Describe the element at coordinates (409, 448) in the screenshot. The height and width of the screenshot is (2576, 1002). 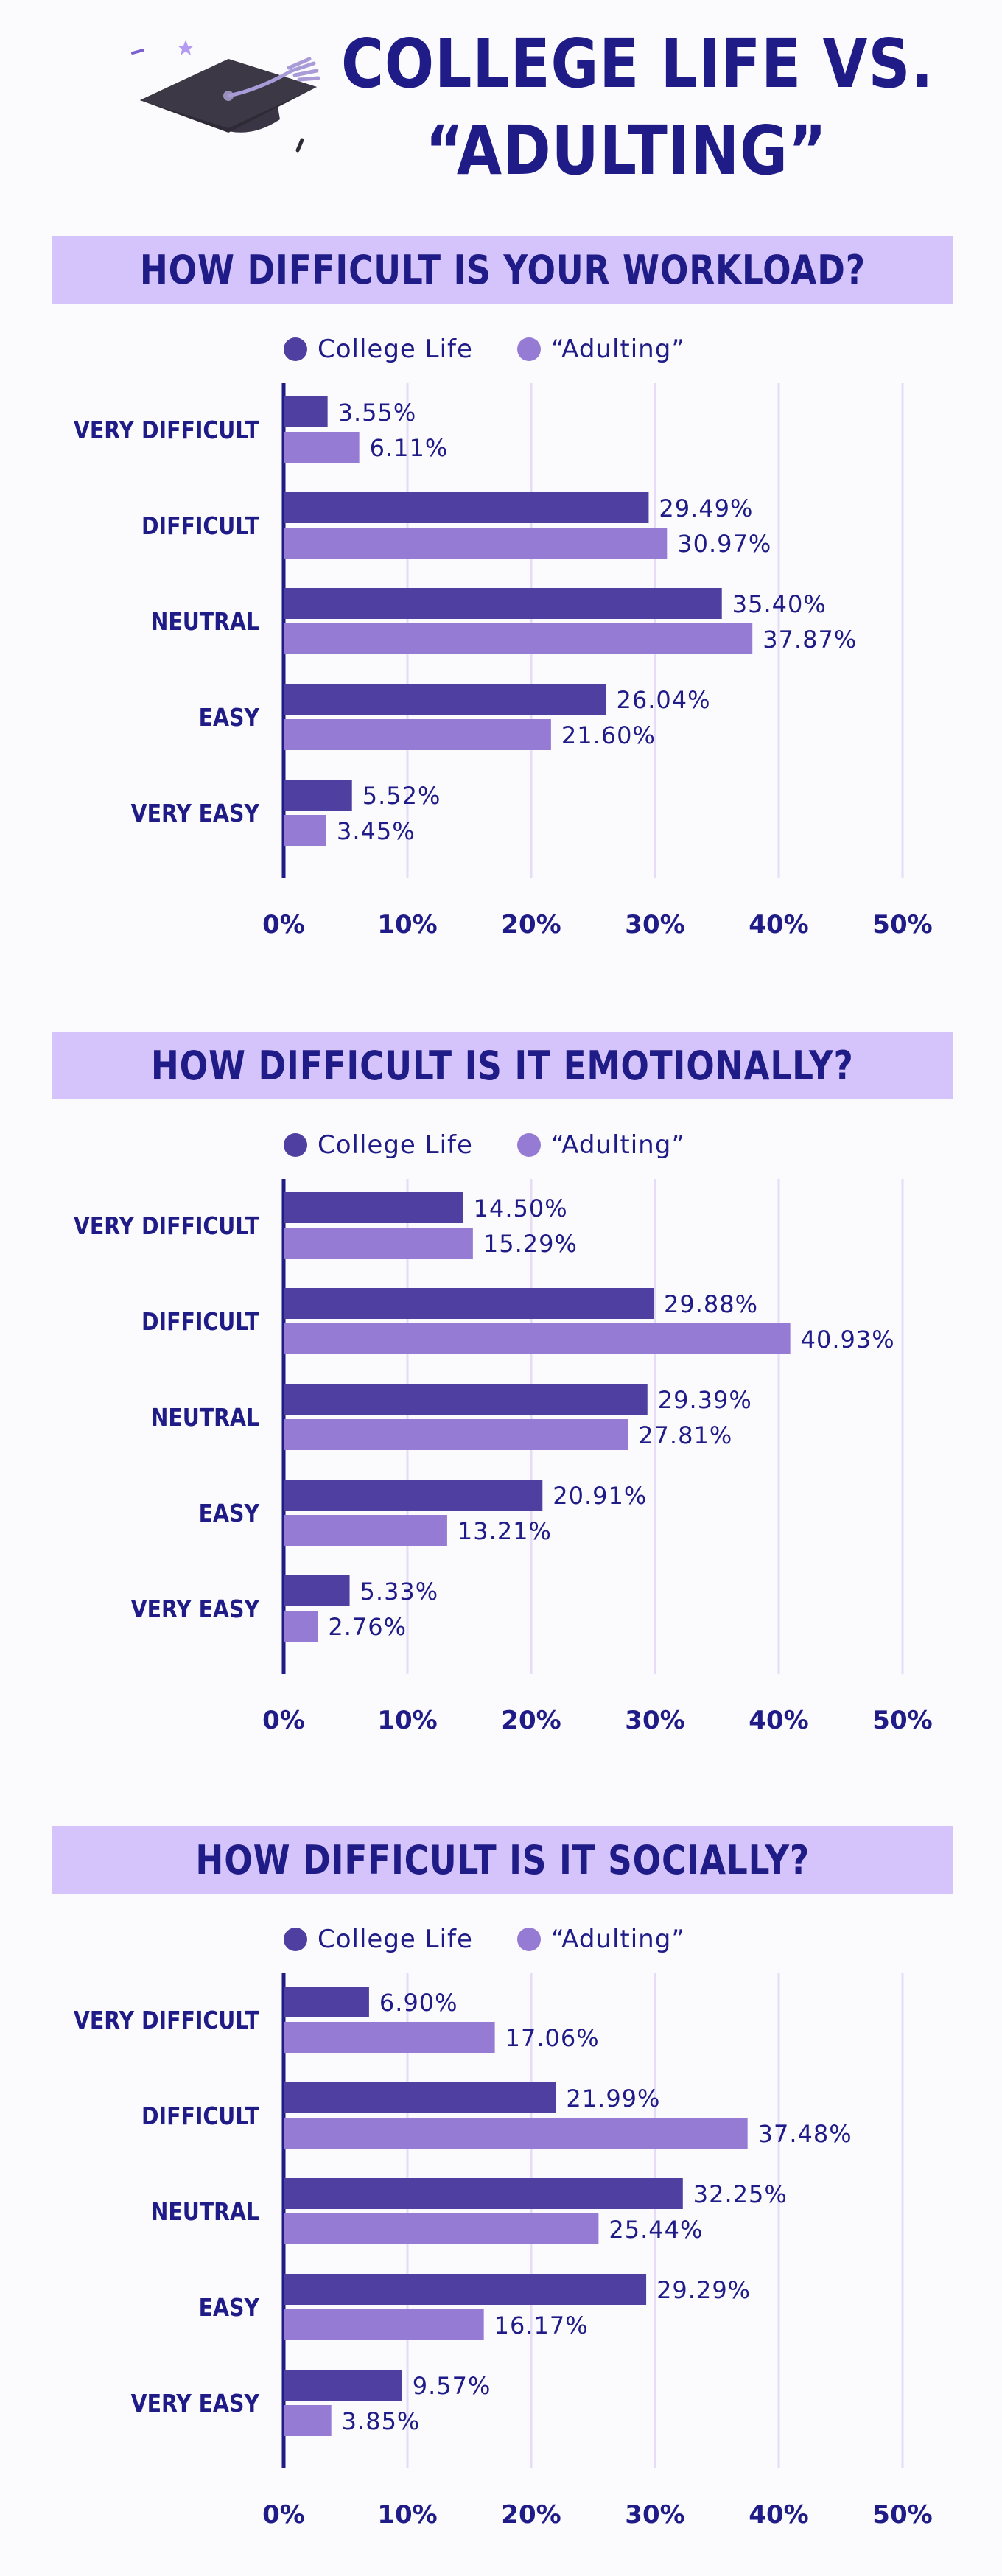
I see `data-label: 6.11%` at that location.